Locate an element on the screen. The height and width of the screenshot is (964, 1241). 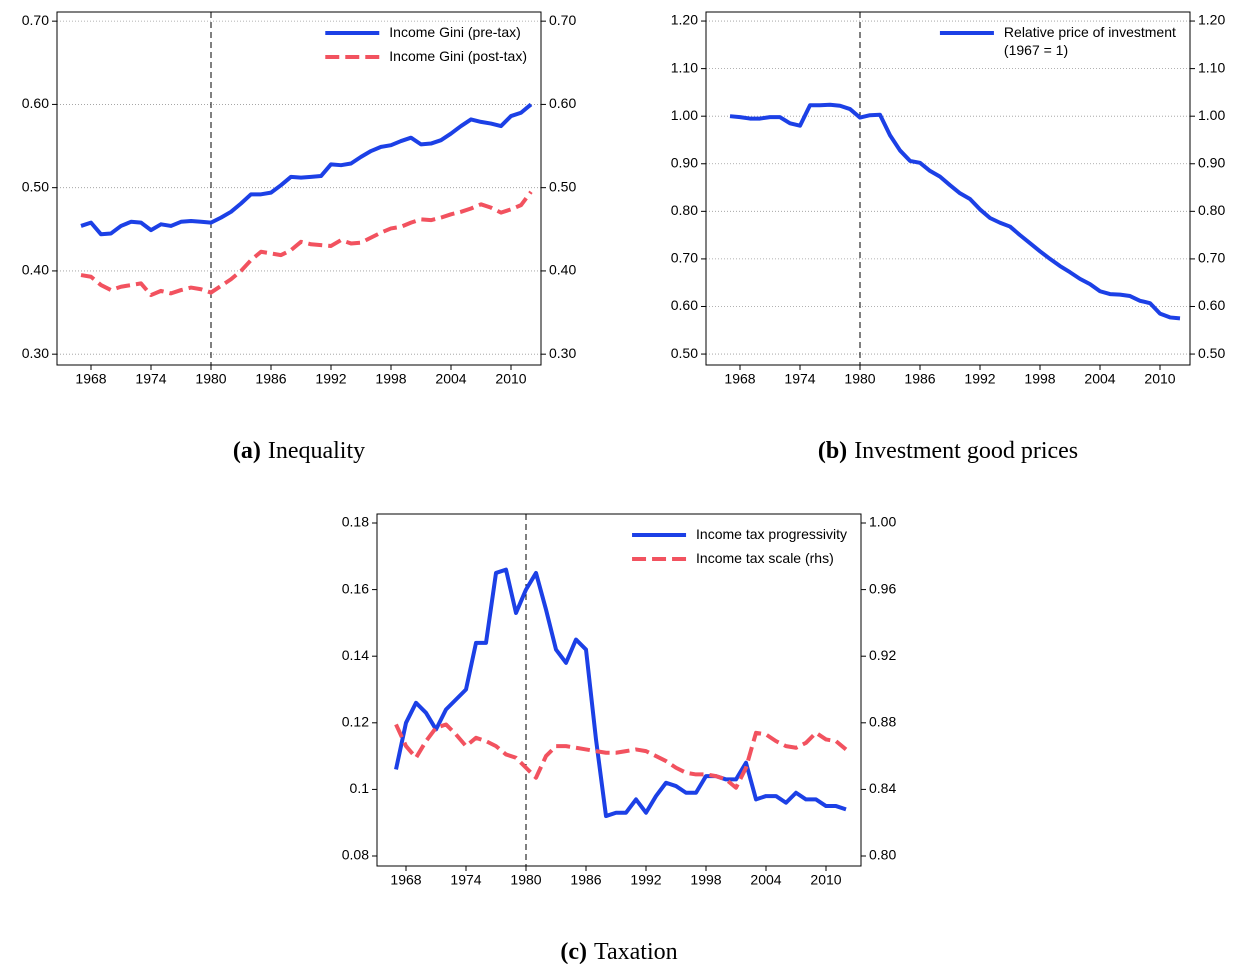
legend-text: Income Gini (post-tax) is located at coordinates (458, 56).